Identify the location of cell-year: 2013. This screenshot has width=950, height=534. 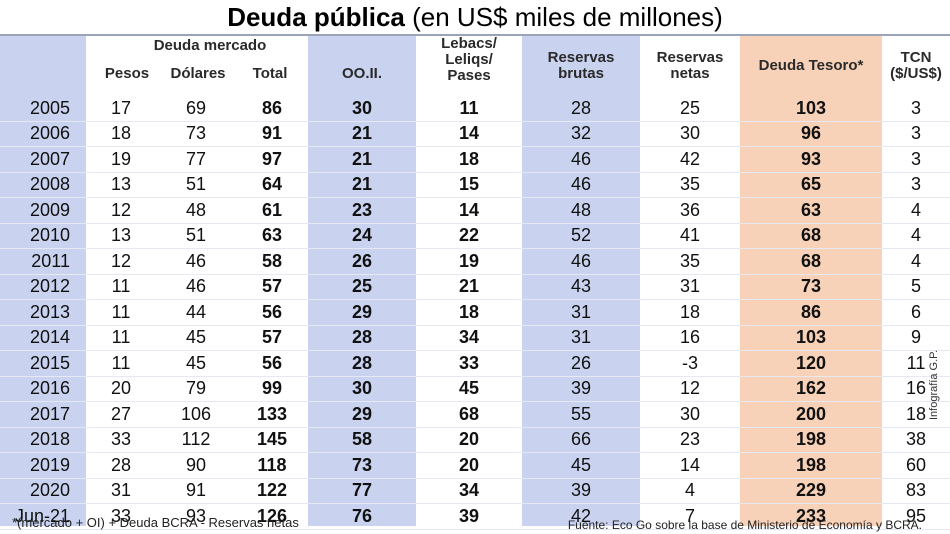
(43, 312).